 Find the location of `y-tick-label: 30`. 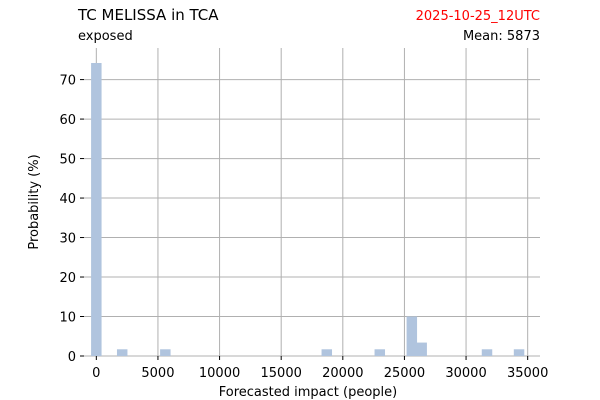

y-tick-label: 30 is located at coordinates (67, 239).